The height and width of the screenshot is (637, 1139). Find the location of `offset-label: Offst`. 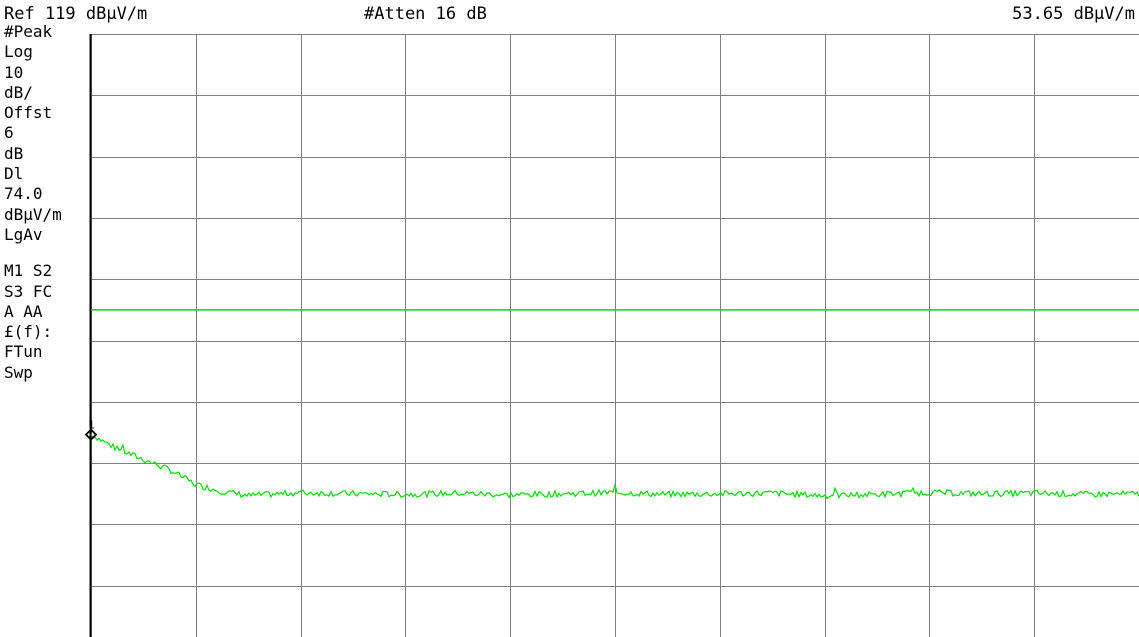

offset-label: Offst is located at coordinates (28, 113).